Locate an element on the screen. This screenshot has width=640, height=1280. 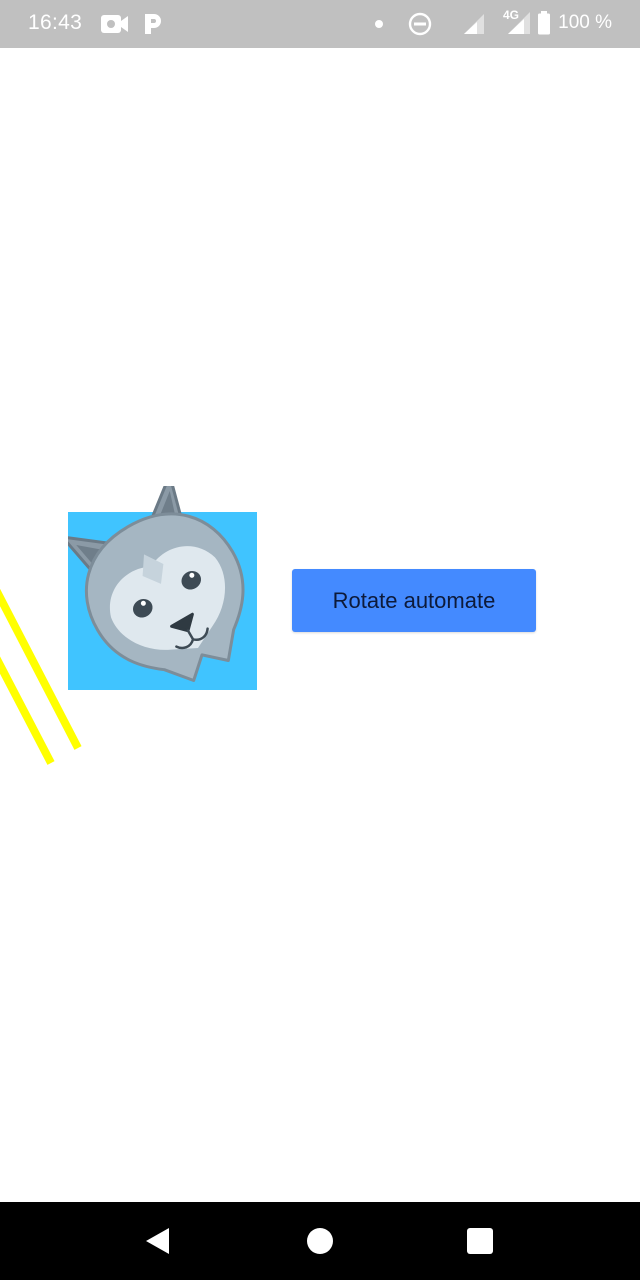
video-camera-icon is located at coordinates (115, 24).